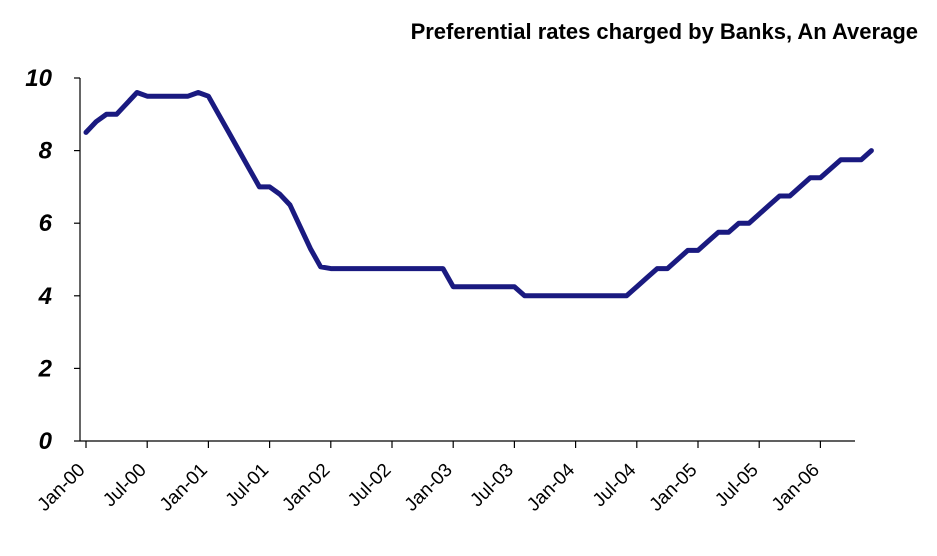 The image size is (937, 556). What do you see at coordinates (62, 488) in the screenshot?
I see `x-tick-label: Jan-00` at bounding box center [62, 488].